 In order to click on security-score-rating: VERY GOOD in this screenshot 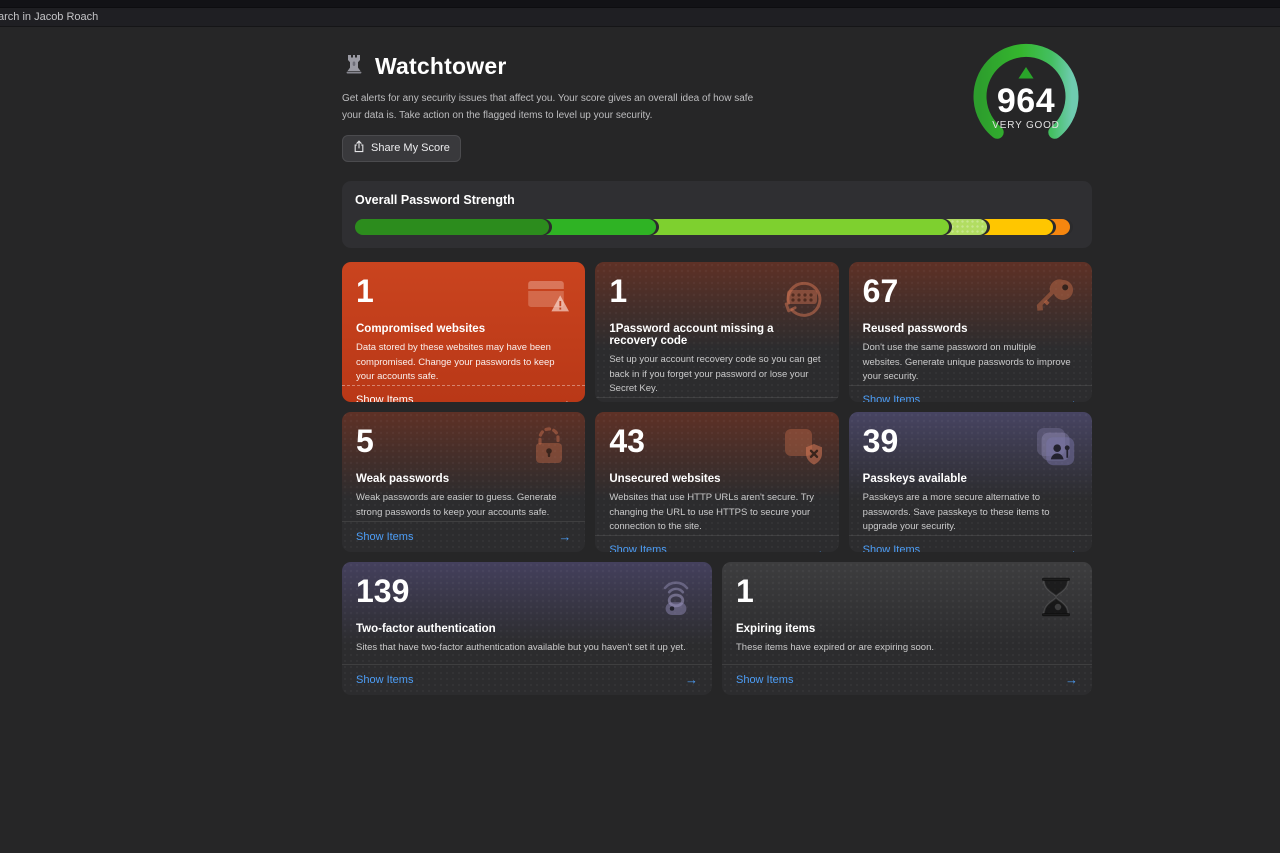, I will do `click(1026, 125)`.